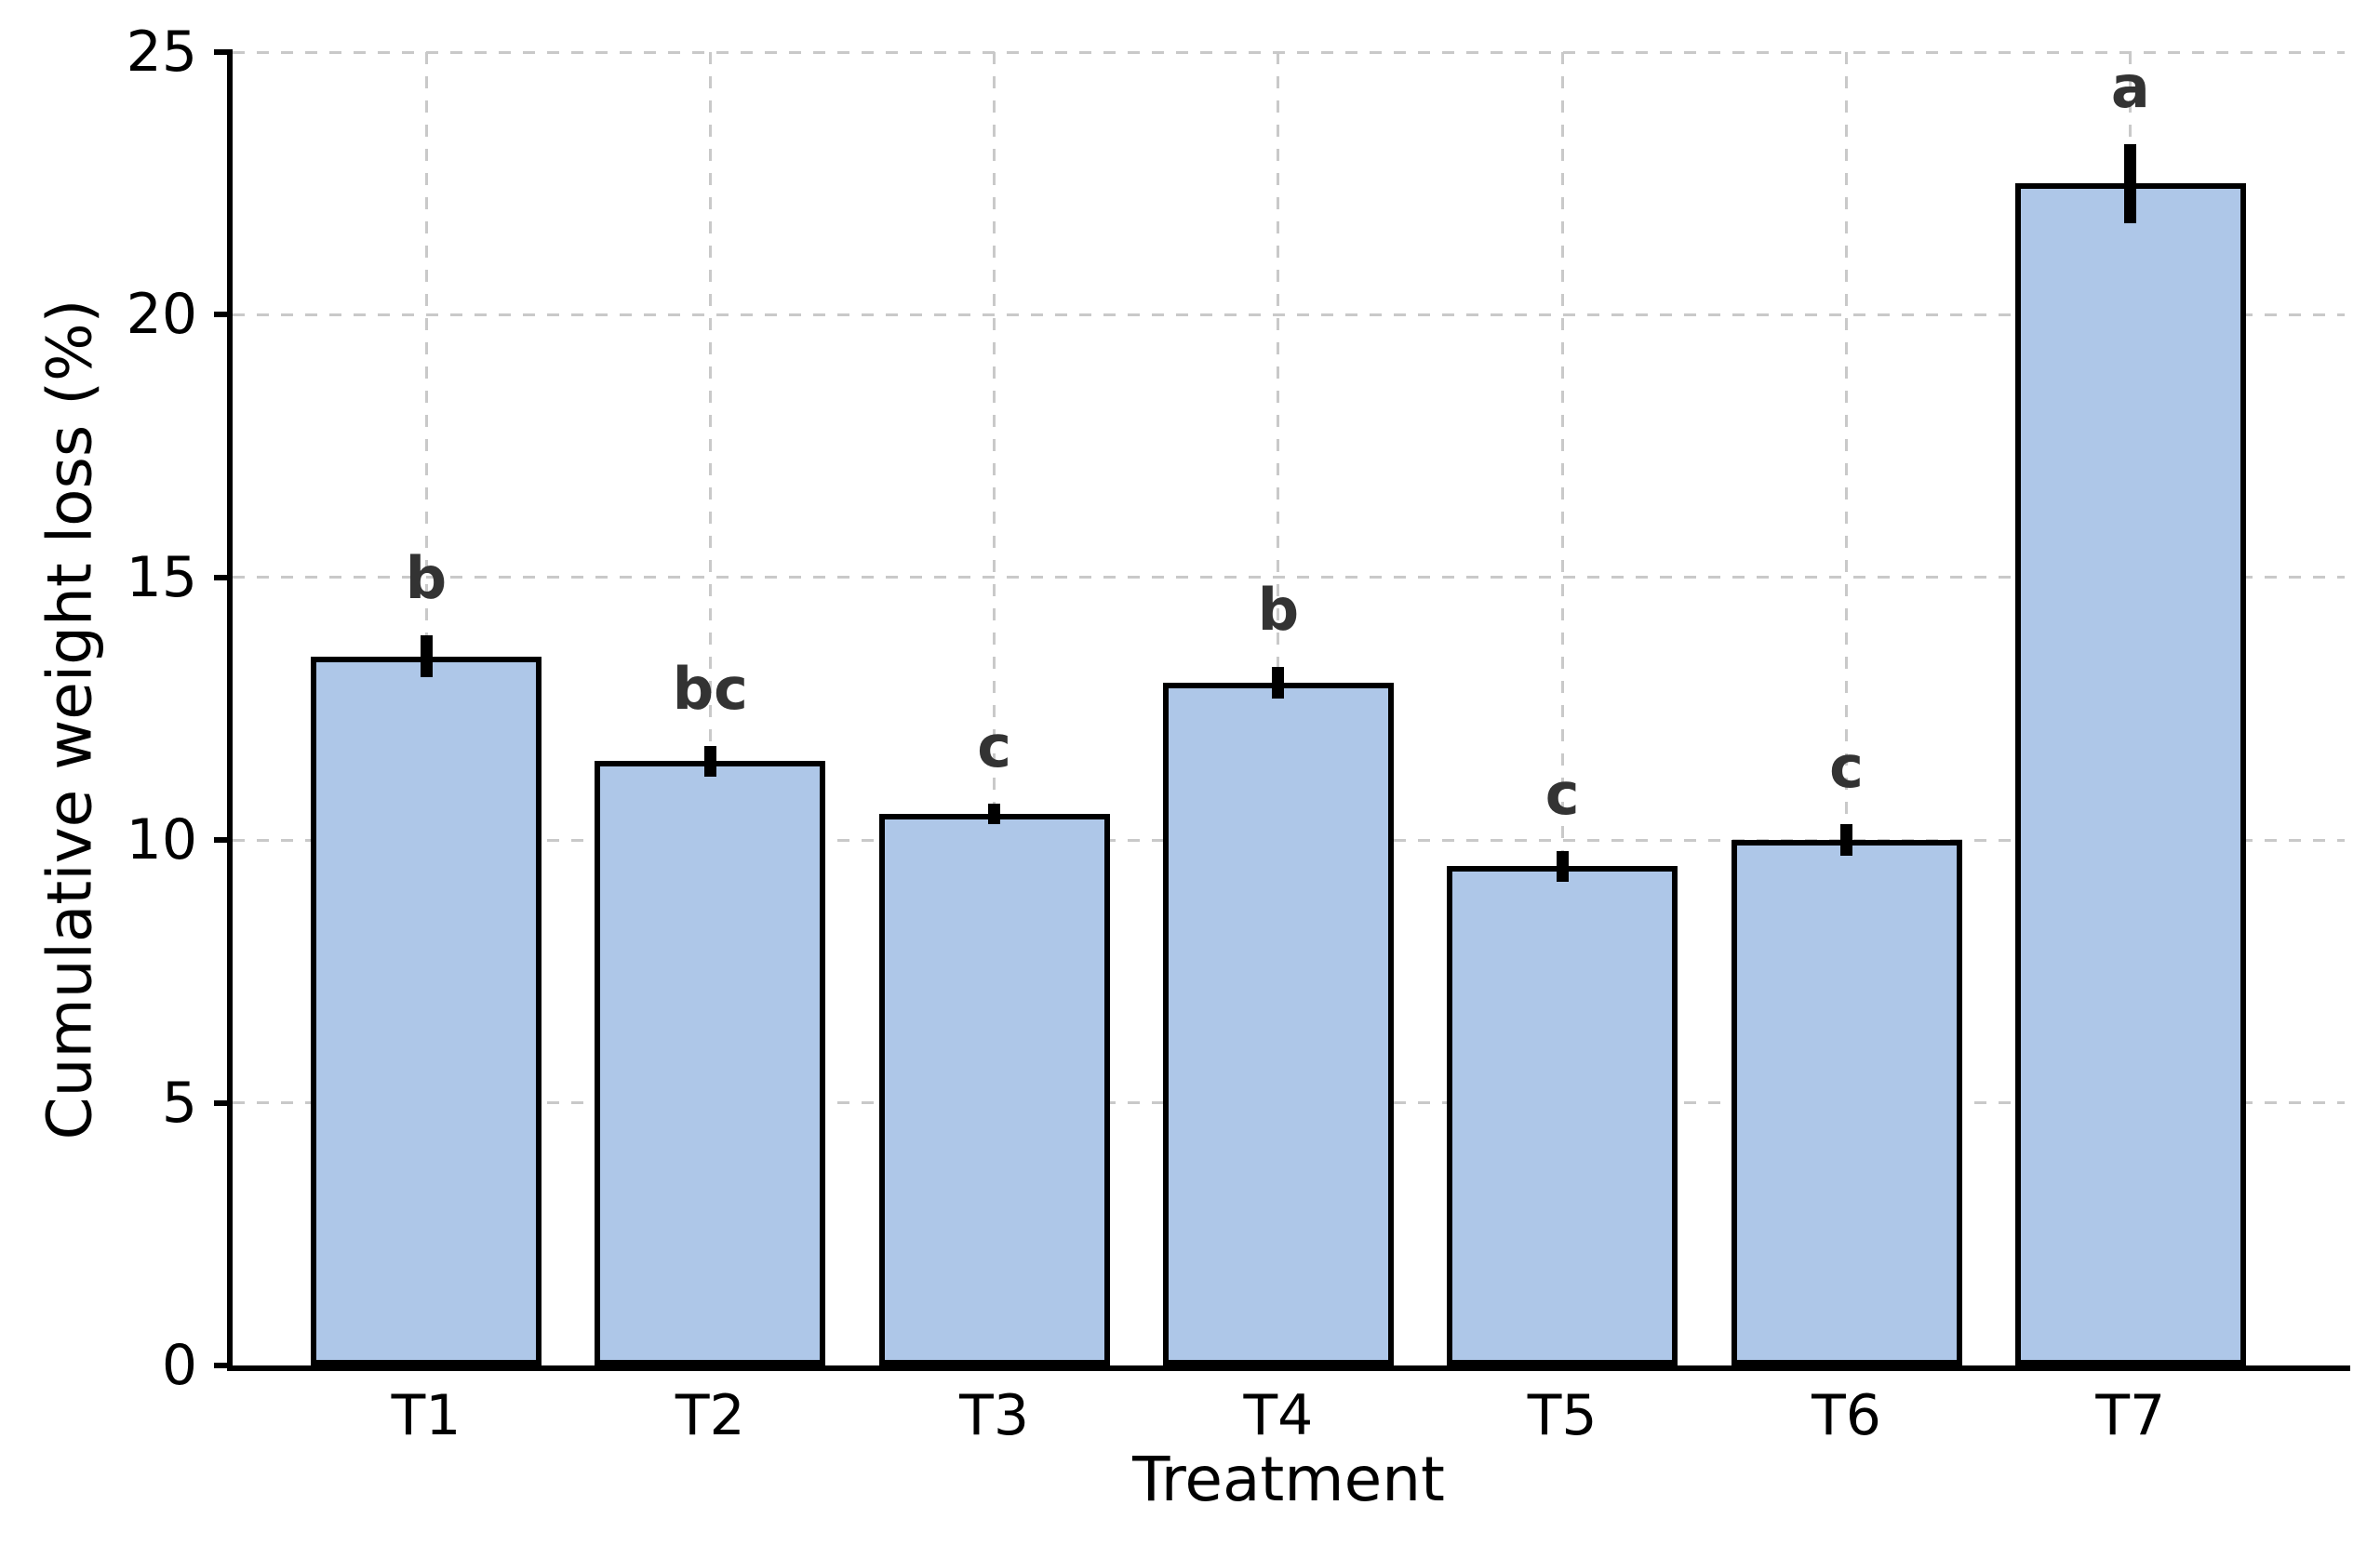 The height and width of the screenshot is (1545, 2380). Describe the element at coordinates (1278, 1415) in the screenshot. I see `x-tick-label-T4: T4` at that location.